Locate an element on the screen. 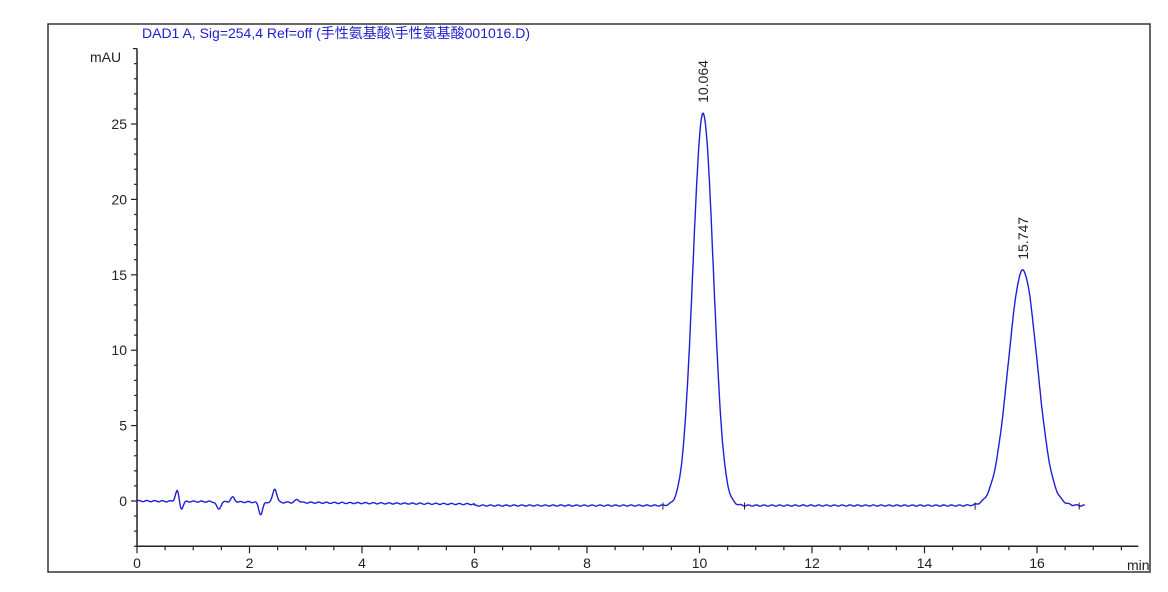  x-axis-label: min is located at coordinates (1138, 565).